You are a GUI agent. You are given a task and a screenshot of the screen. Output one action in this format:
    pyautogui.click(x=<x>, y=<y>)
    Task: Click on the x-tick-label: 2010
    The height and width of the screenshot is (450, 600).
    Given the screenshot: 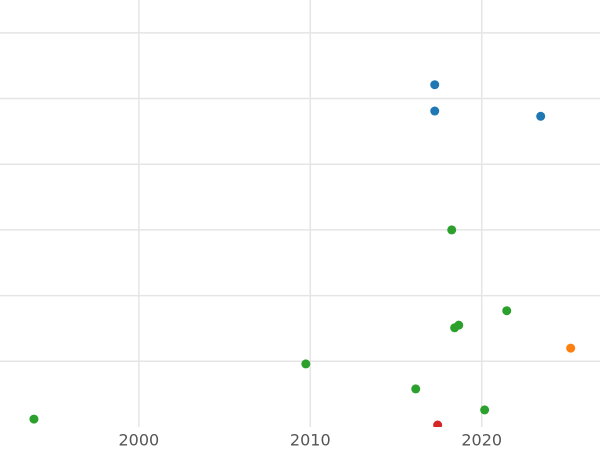 What is the action you would take?
    pyautogui.click(x=310, y=440)
    